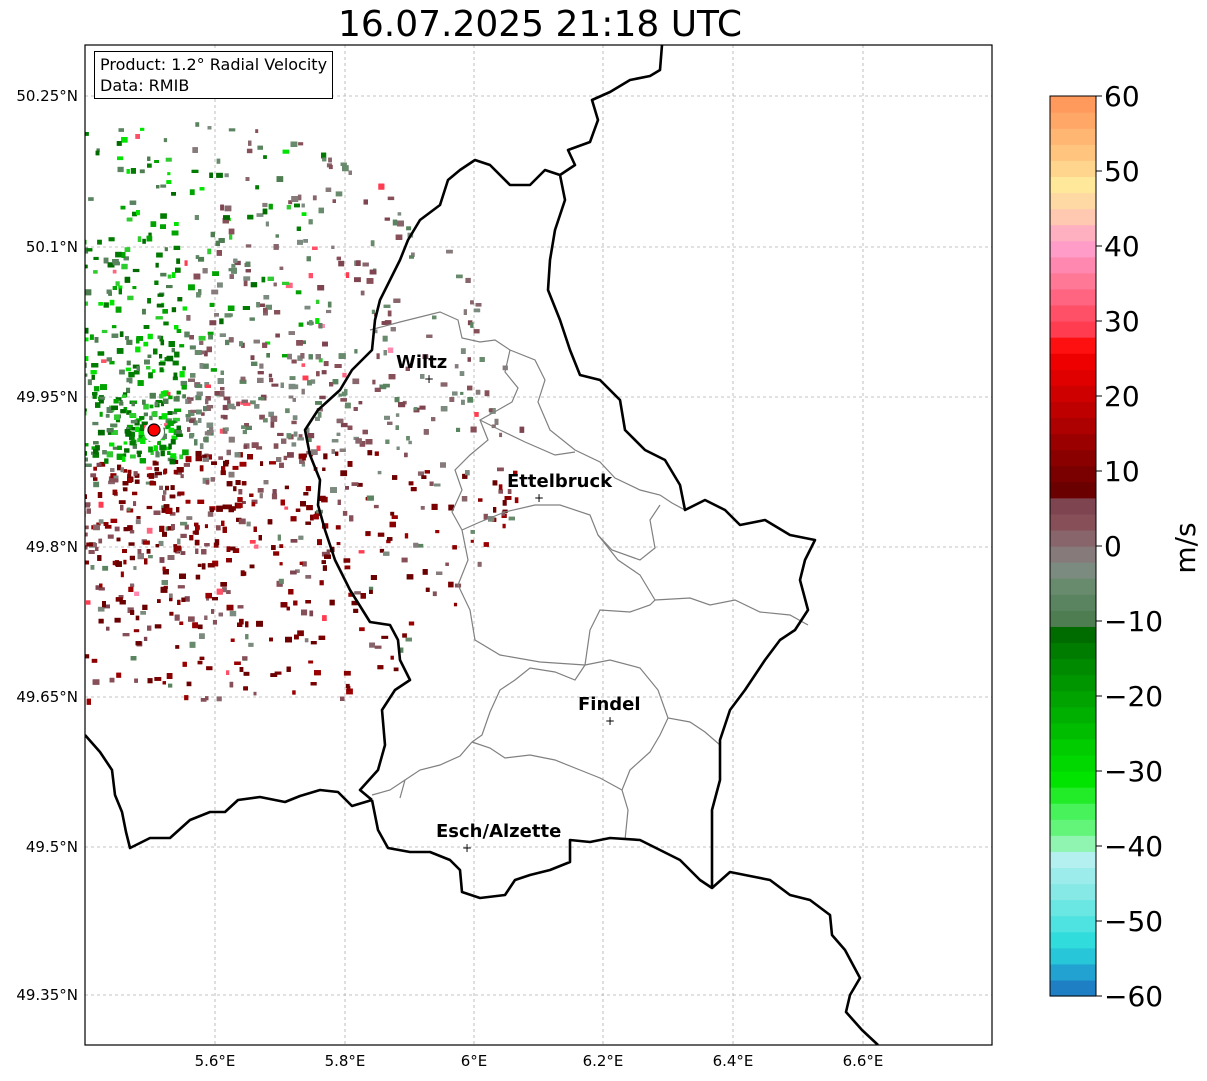  I want to click on colorbar-tick-label: −40, so click(1133, 846).